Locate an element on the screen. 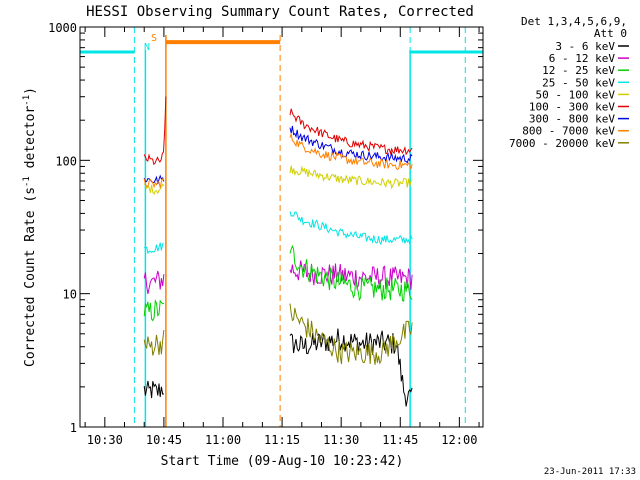 The width and height of the screenshot is (640, 480). y-axis-label-sup2: -1 is located at coordinates (27, 100).